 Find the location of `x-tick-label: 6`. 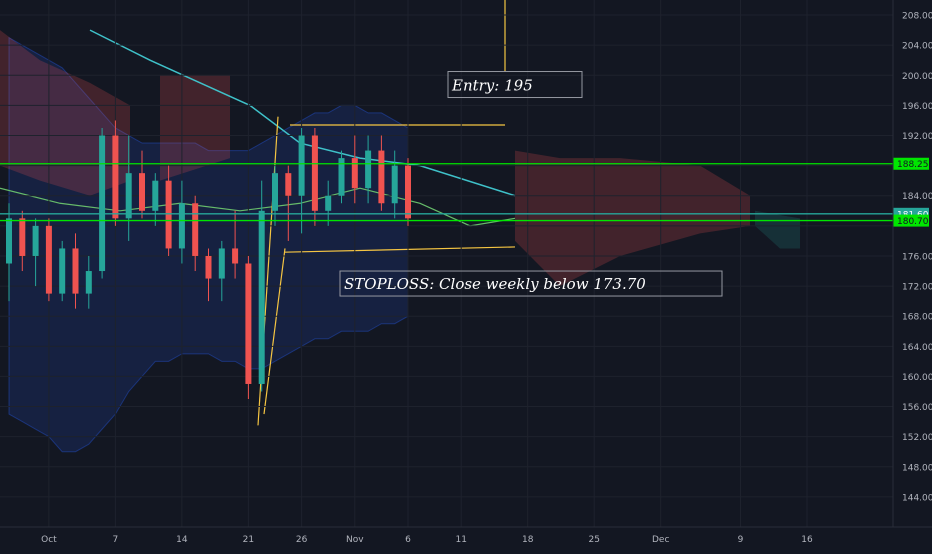

x-tick-label: 6 is located at coordinates (408, 540).